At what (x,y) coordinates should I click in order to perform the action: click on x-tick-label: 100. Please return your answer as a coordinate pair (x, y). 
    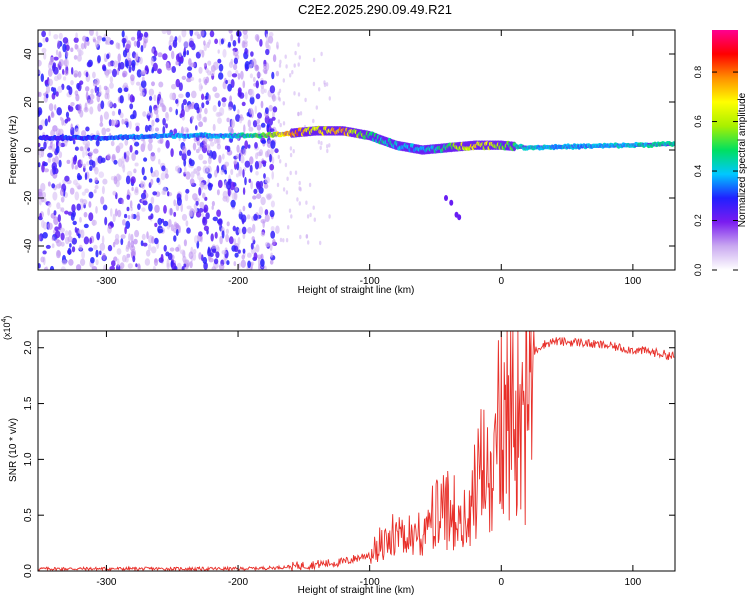
    Looking at the image, I should click on (633, 582).